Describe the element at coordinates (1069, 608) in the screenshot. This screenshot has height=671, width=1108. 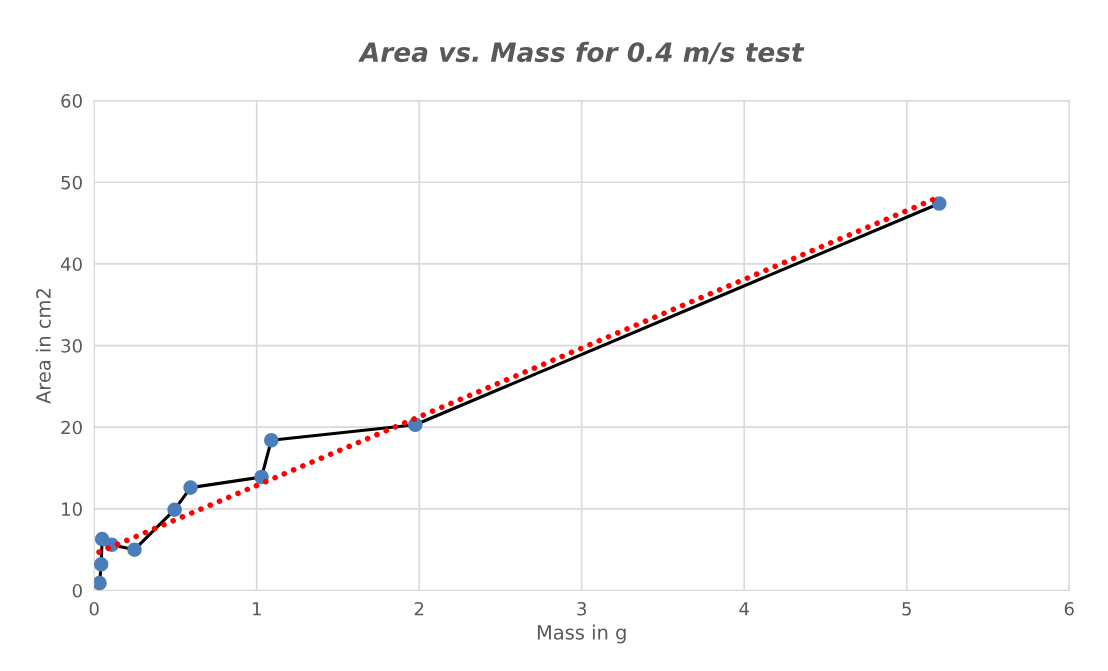
I see `x-tick-label: 6` at that location.